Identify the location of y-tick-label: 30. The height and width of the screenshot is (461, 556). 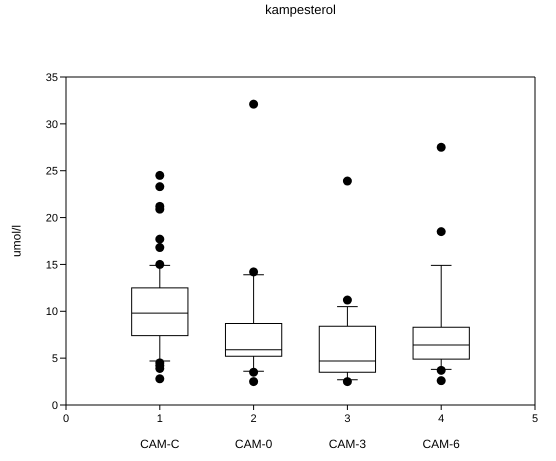
(52, 124).